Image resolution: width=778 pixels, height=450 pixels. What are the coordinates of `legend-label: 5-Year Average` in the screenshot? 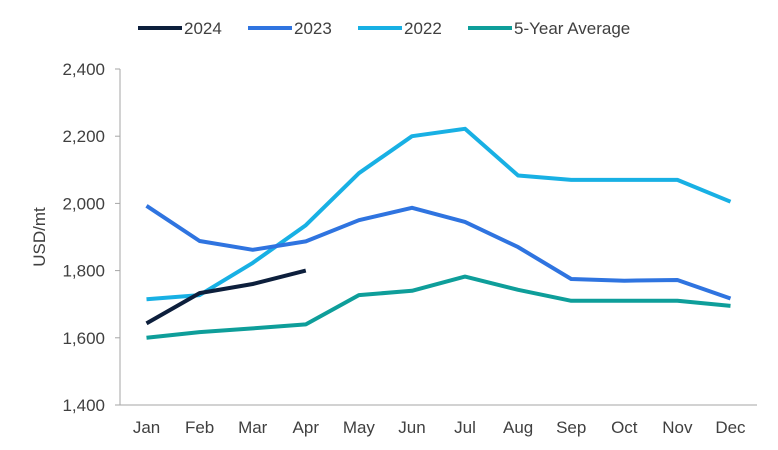 It's located at (572, 28).